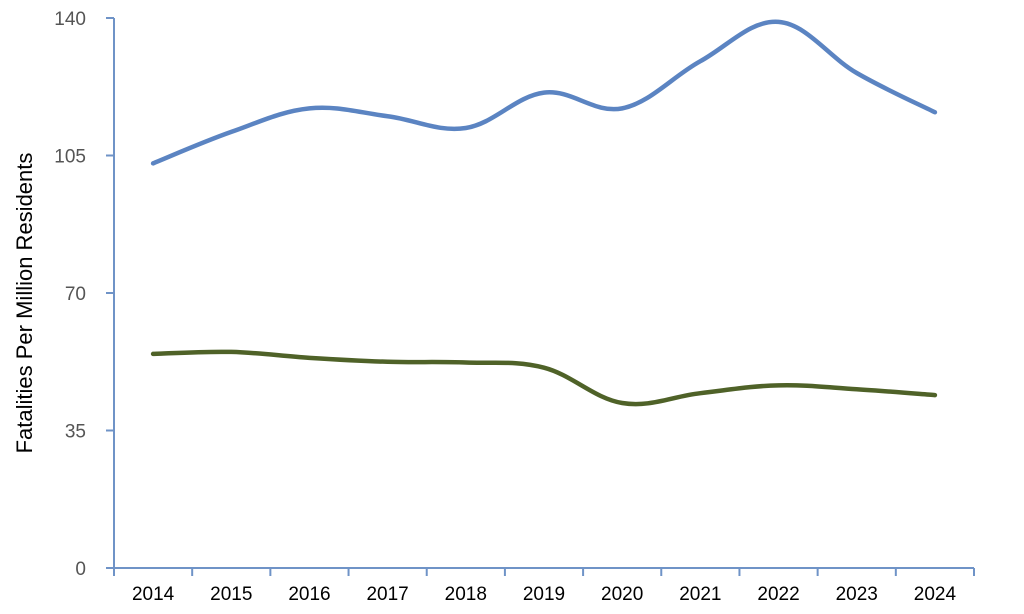 The image size is (1024, 614). Describe the element at coordinates (622, 594) in the screenshot. I see `x-tick-label: 2020` at that location.